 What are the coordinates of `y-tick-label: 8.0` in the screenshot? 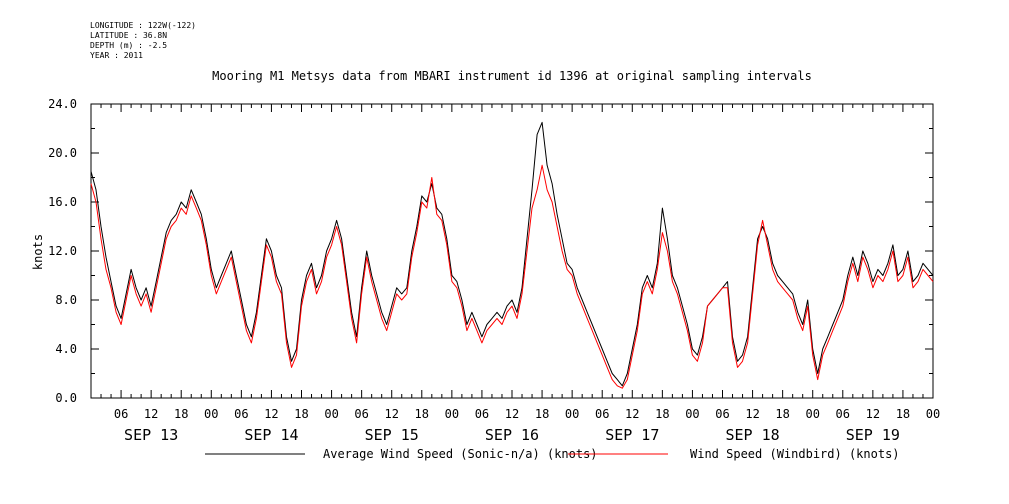 It's located at (66, 300).